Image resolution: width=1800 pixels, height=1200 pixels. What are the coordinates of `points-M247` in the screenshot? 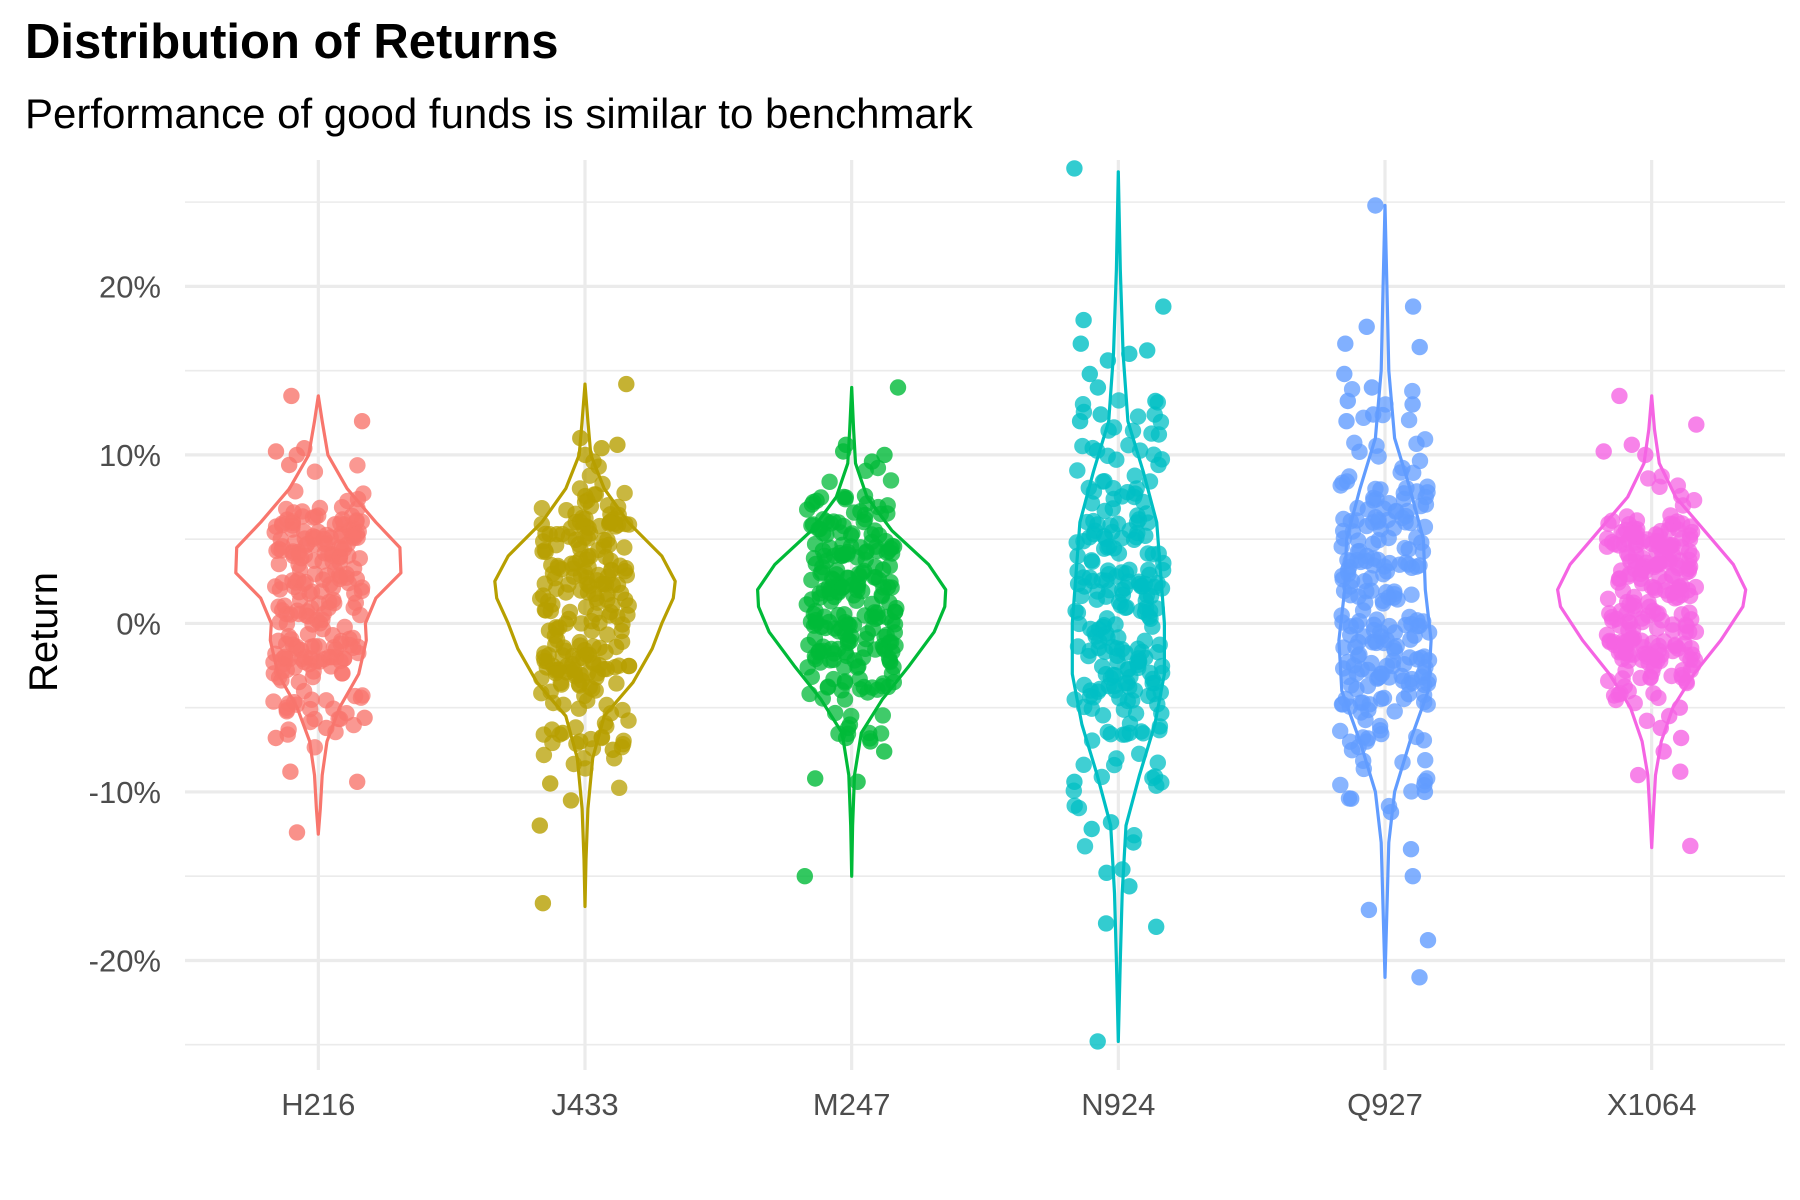 It's located at (851, 632).